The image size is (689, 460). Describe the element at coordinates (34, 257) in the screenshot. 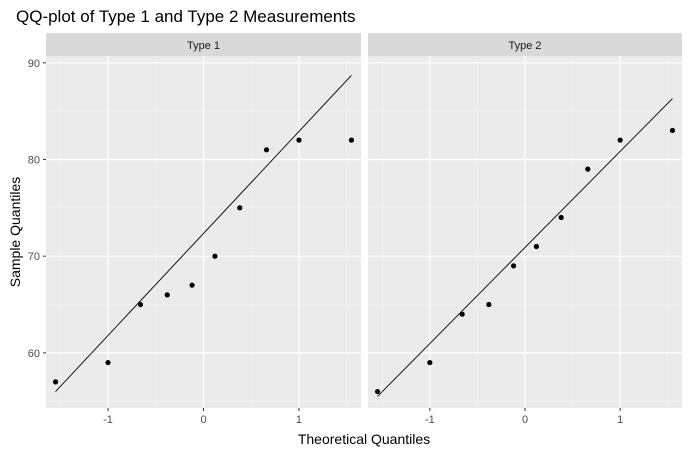

I see `y-tick-label: 70` at that location.